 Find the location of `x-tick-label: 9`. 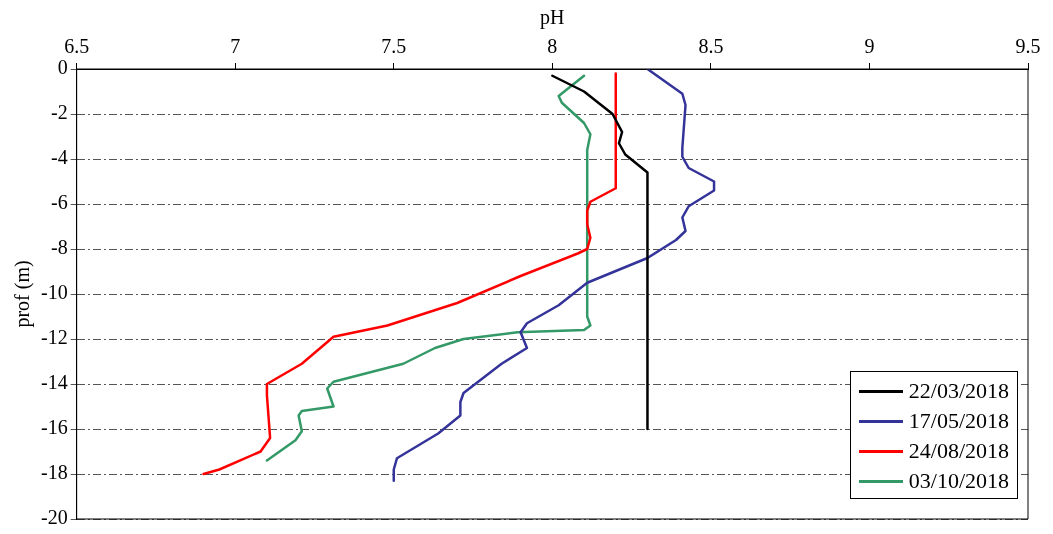

x-tick-label: 9 is located at coordinates (869, 46).